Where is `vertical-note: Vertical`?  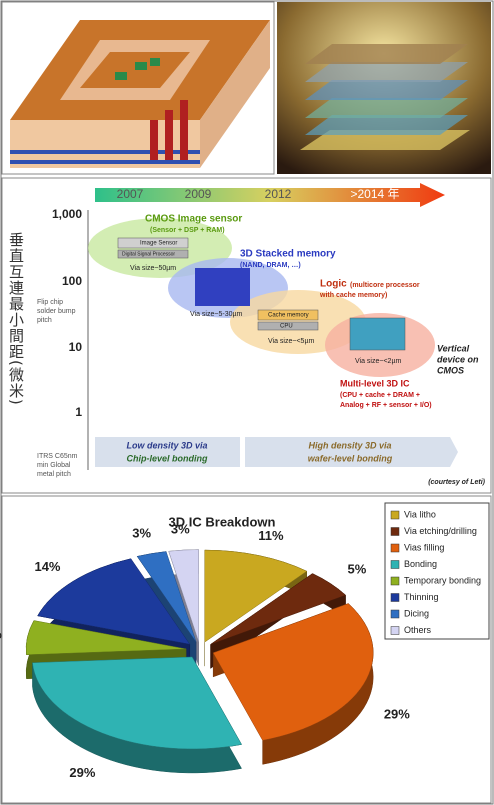 vertical-note: Vertical is located at coordinates (453, 348).